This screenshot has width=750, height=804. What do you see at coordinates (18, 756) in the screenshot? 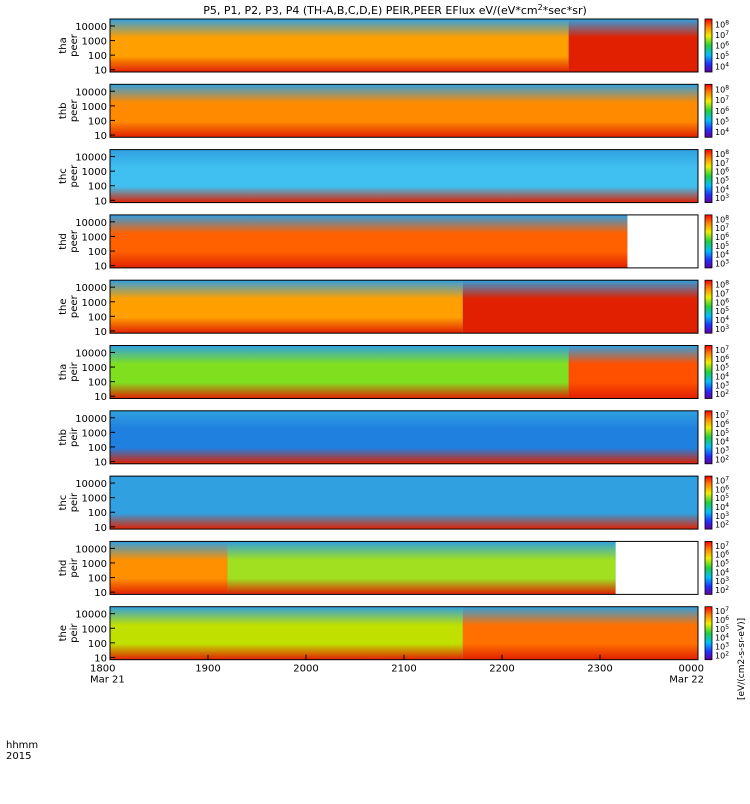
I see `x-label-year: 2015` at bounding box center [18, 756].